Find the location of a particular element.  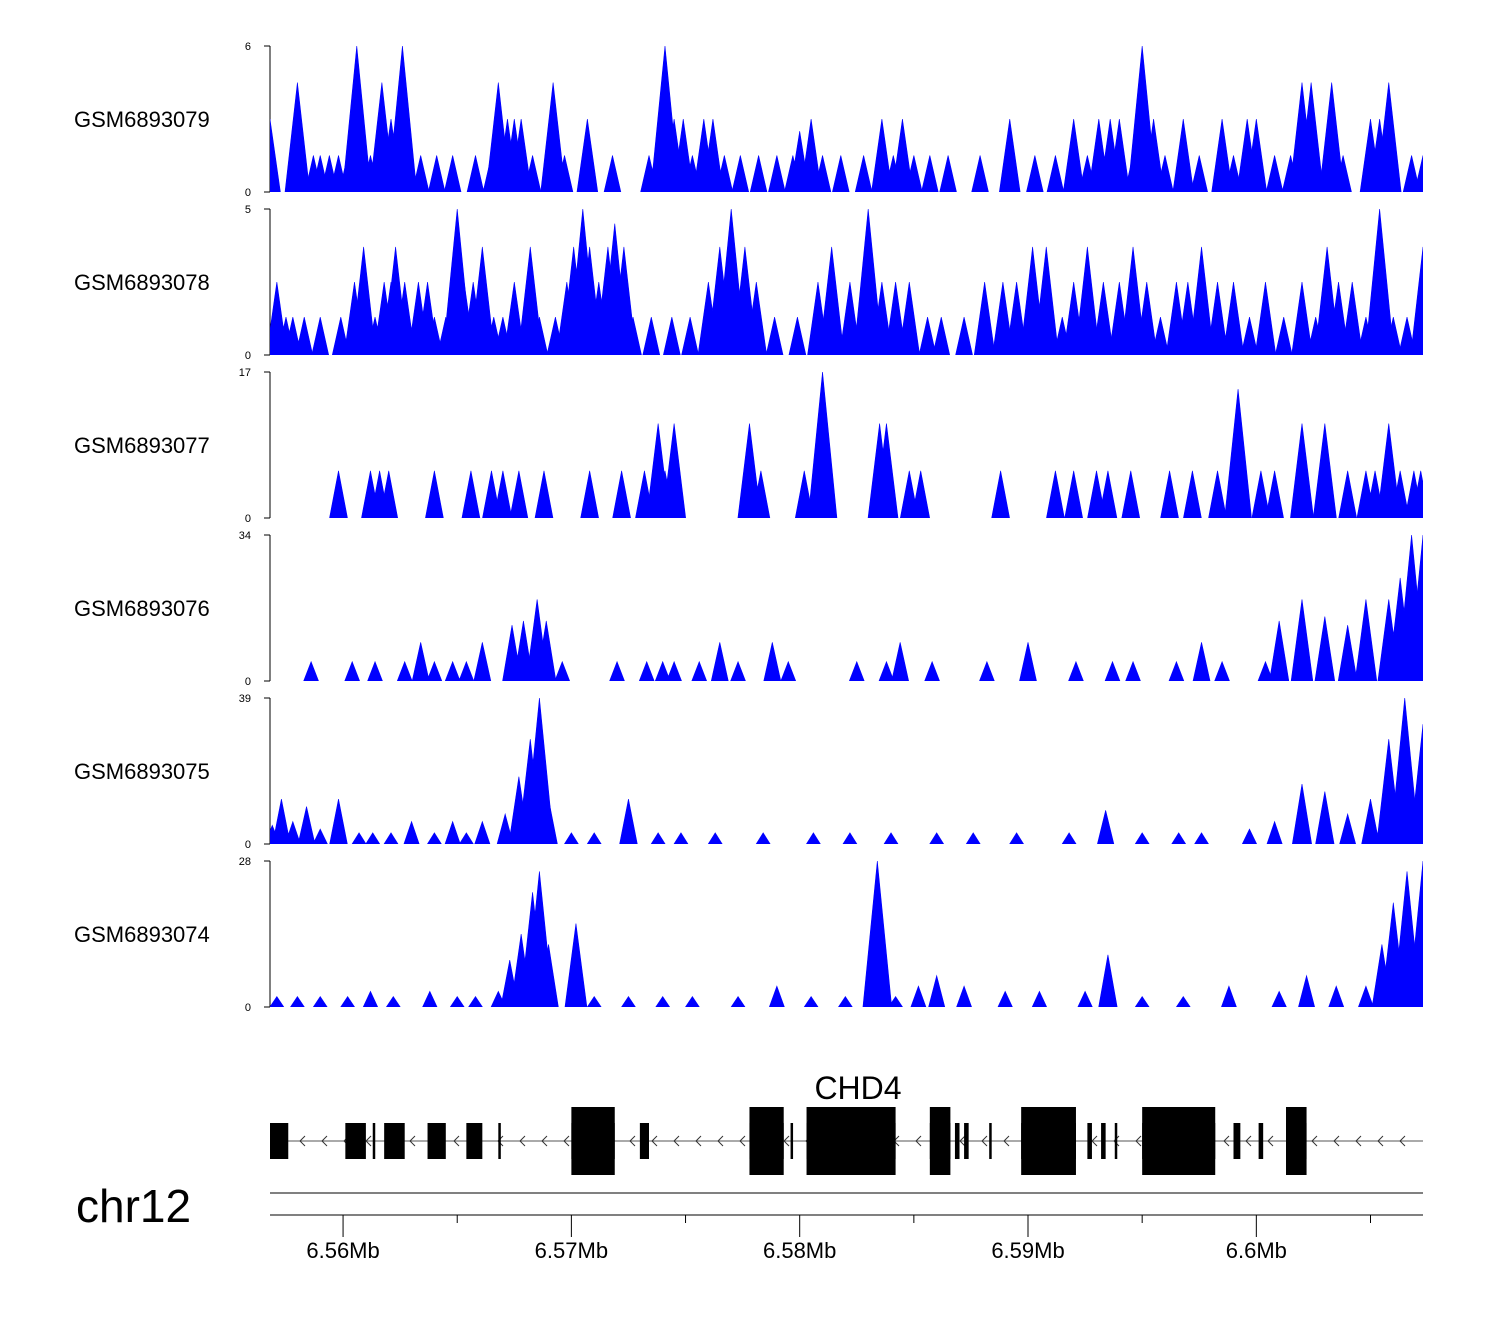

track-label: GSM6893076 is located at coordinates (142, 608).